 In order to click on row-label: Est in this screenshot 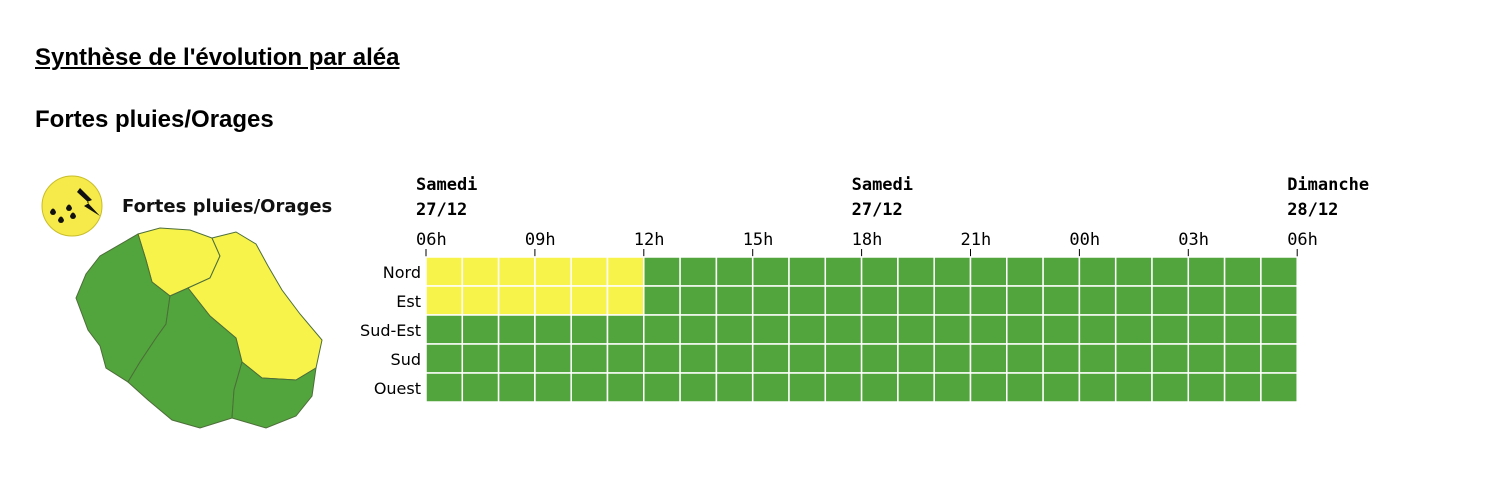, I will do `click(408, 301)`.